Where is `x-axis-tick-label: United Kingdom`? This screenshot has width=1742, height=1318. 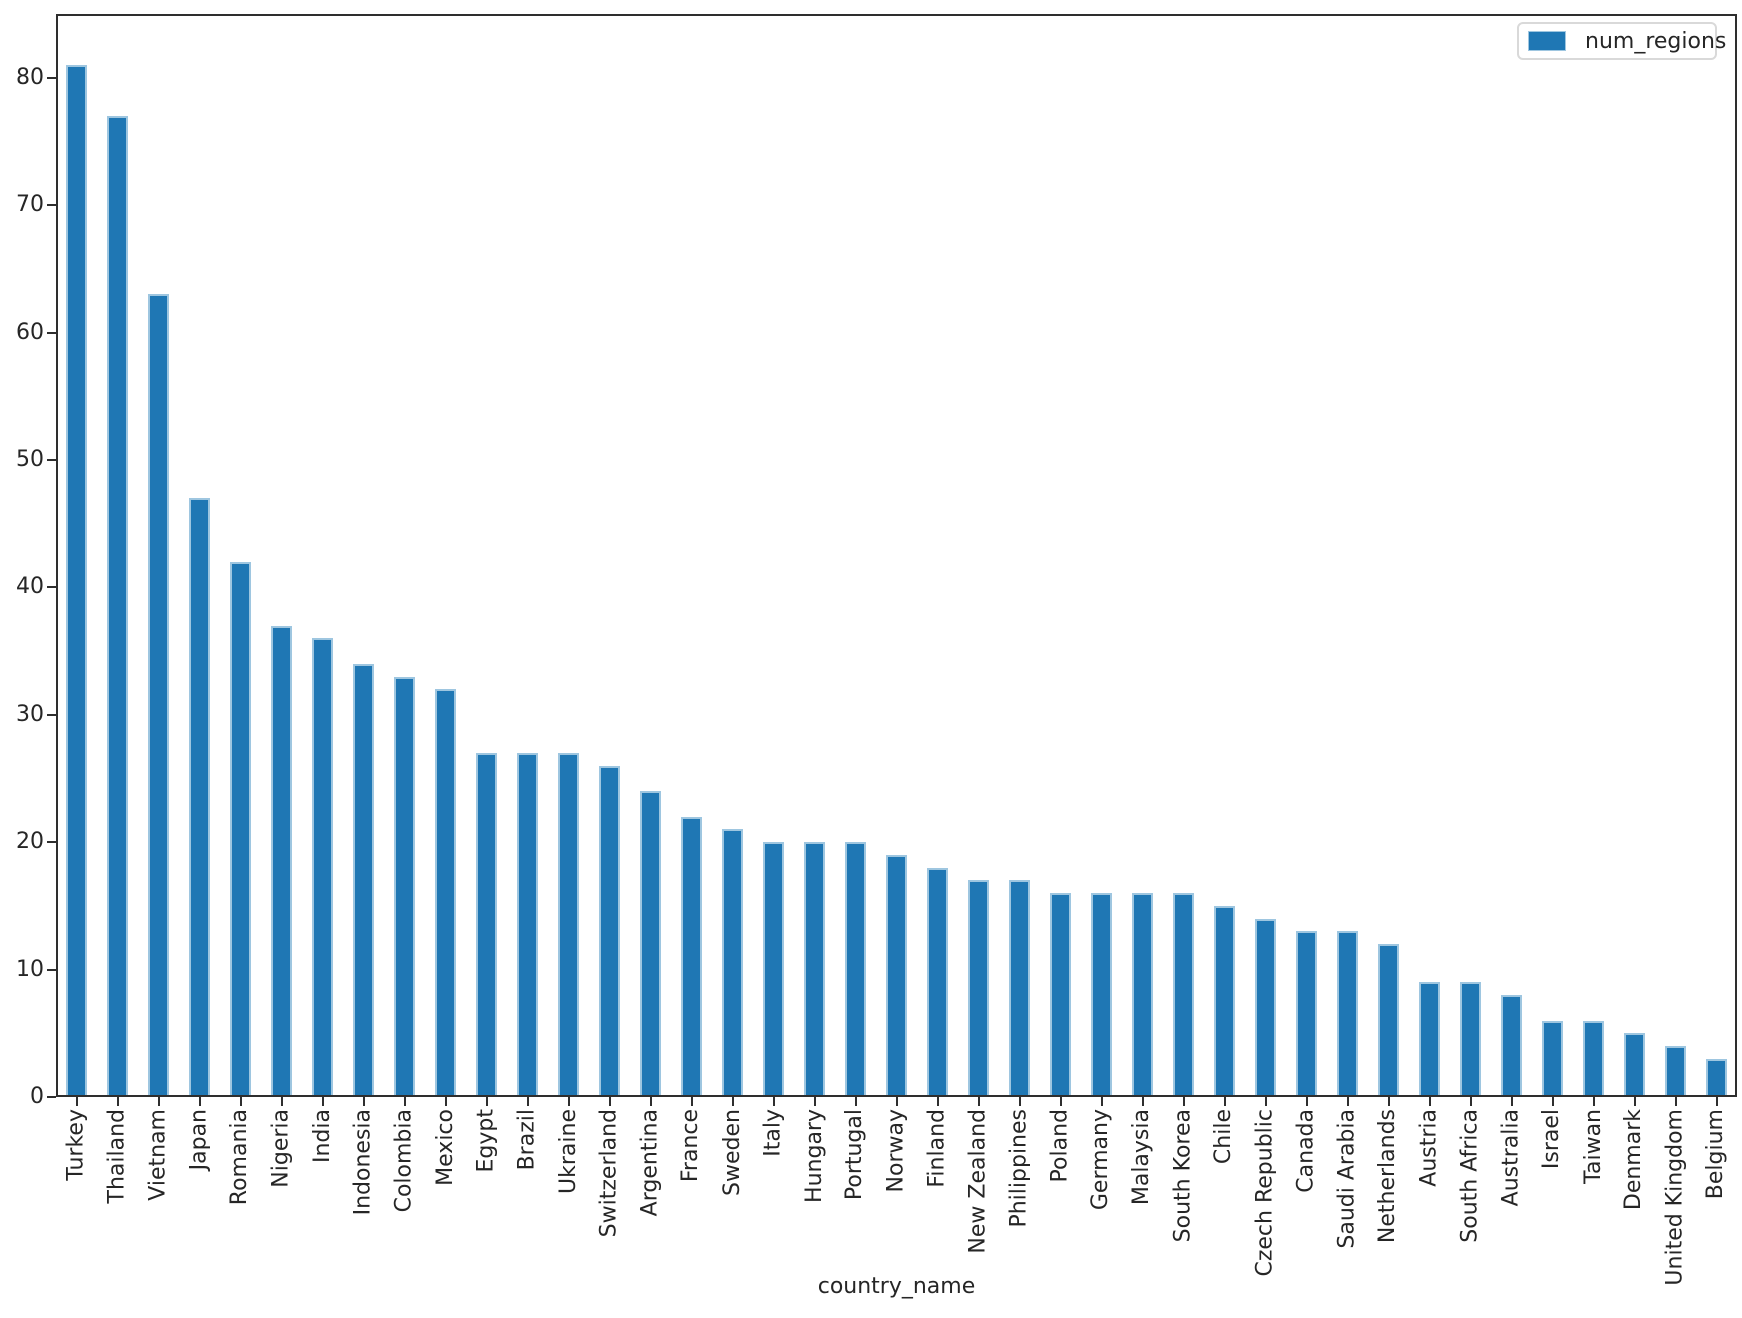
x-axis-tick-label: United Kingdom is located at coordinates (1675, 1197).